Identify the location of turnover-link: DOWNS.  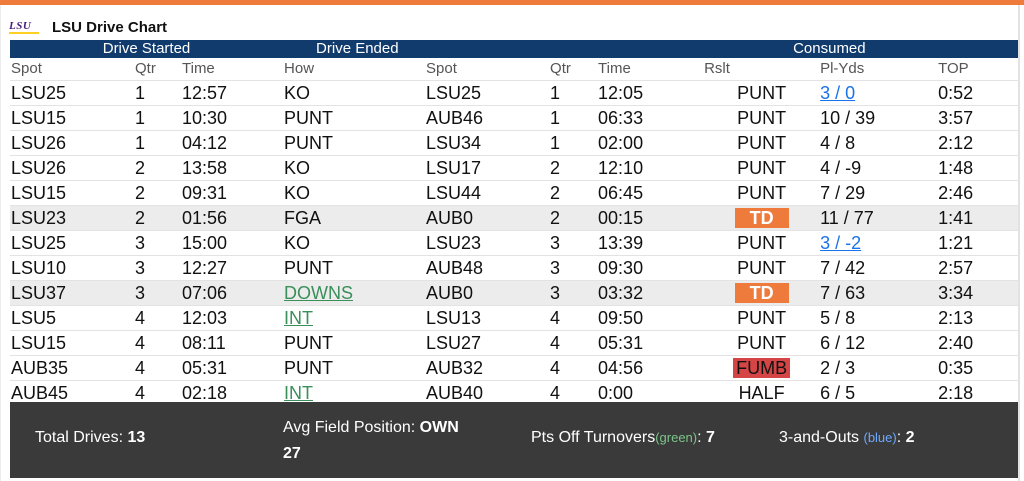
(319, 293).